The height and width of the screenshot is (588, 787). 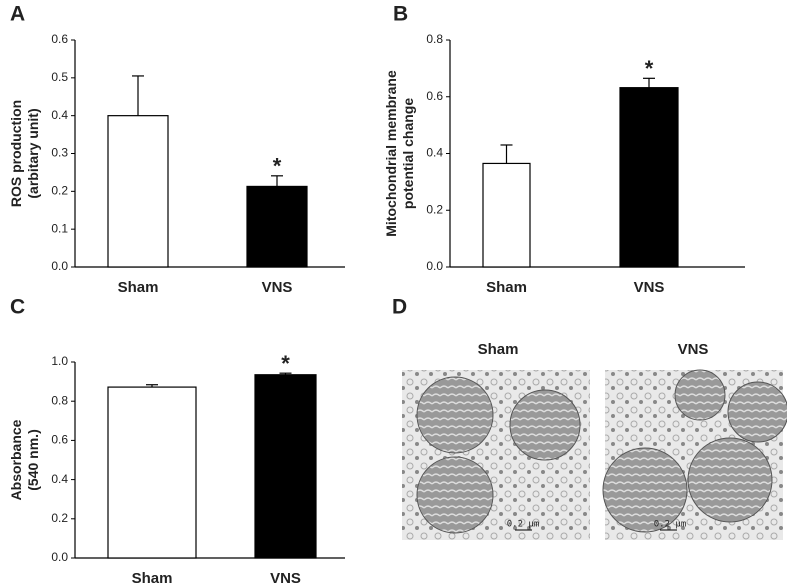 I want to click on image-title: Sham, so click(x=498, y=349).